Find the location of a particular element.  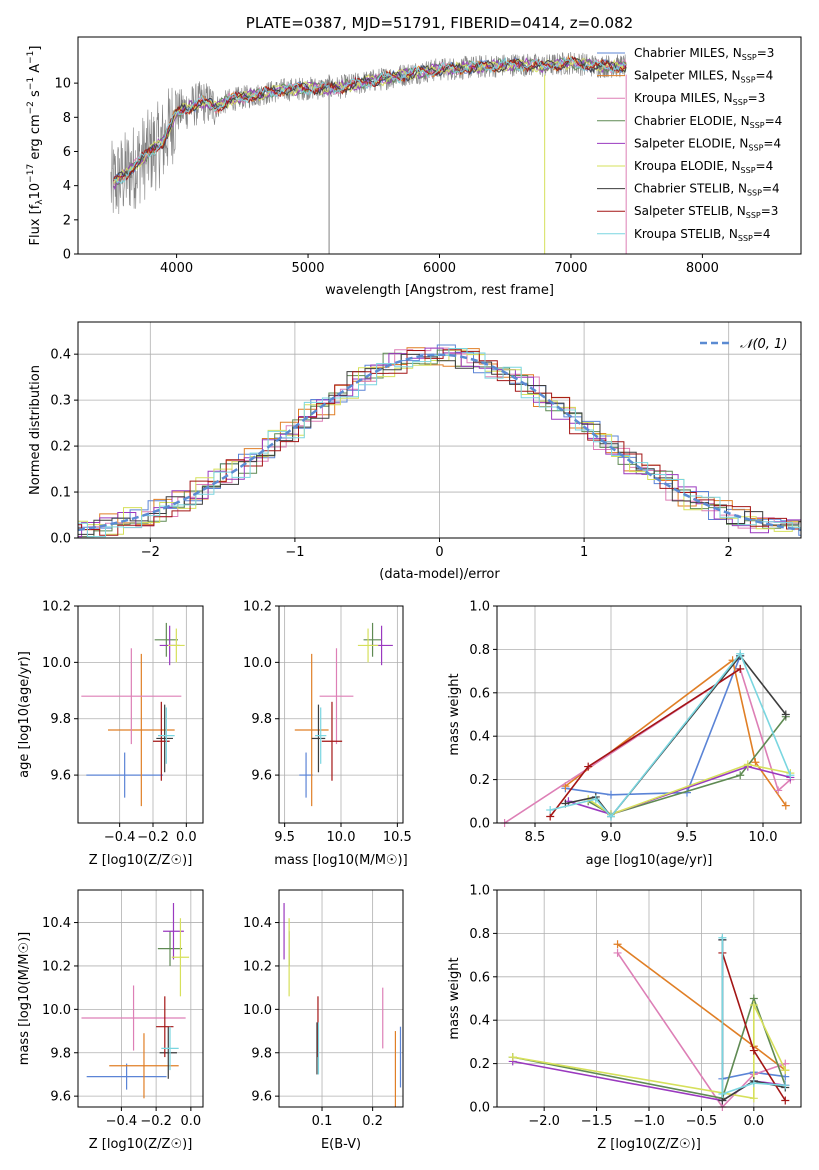

y-axis-label: mass [log10(M/M☉)] is located at coordinates (24, 998).